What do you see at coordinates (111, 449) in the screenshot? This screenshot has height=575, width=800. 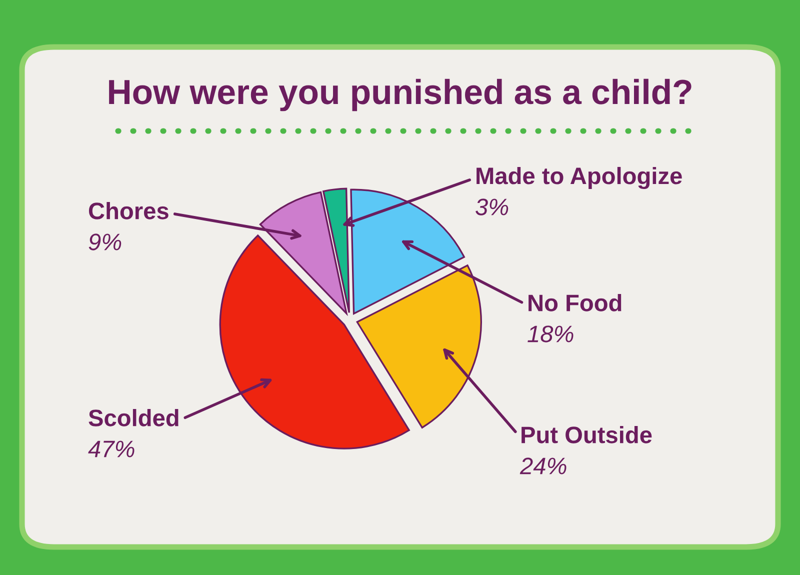 I see `data-label: 47%` at bounding box center [111, 449].